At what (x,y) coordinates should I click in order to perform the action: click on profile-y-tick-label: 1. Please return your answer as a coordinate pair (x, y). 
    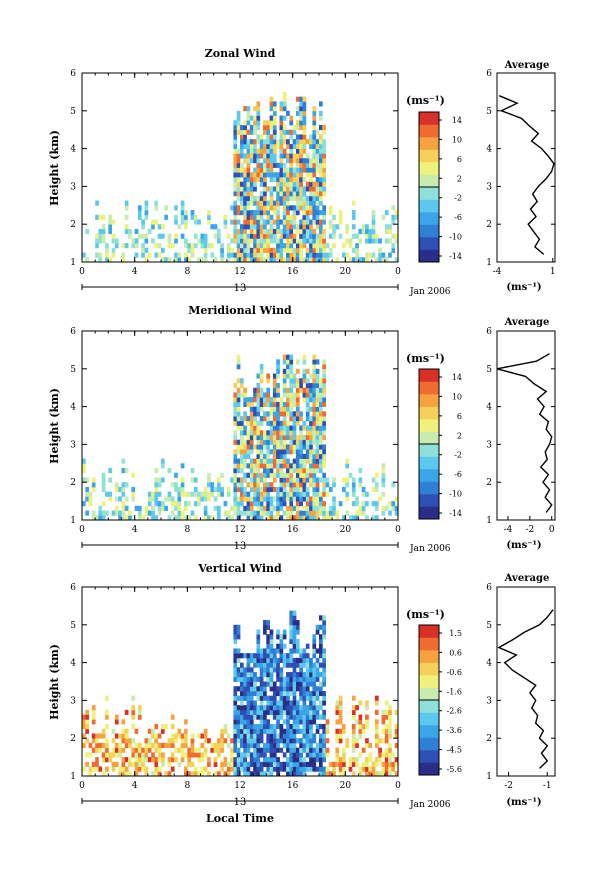
    Looking at the image, I should click on (489, 777).